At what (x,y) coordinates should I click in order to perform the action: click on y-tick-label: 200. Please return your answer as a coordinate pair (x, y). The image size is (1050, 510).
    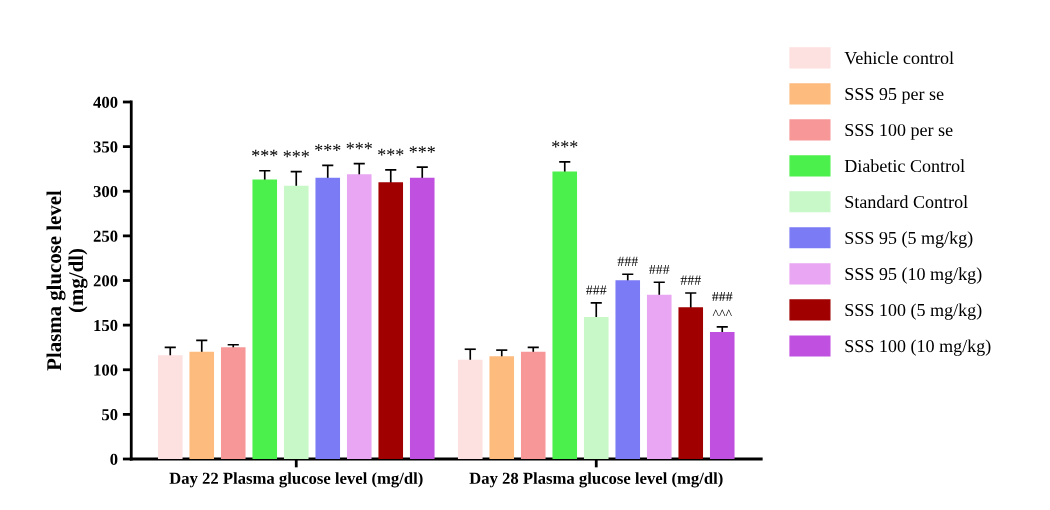
    Looking at the image, I should click on (105, 281).